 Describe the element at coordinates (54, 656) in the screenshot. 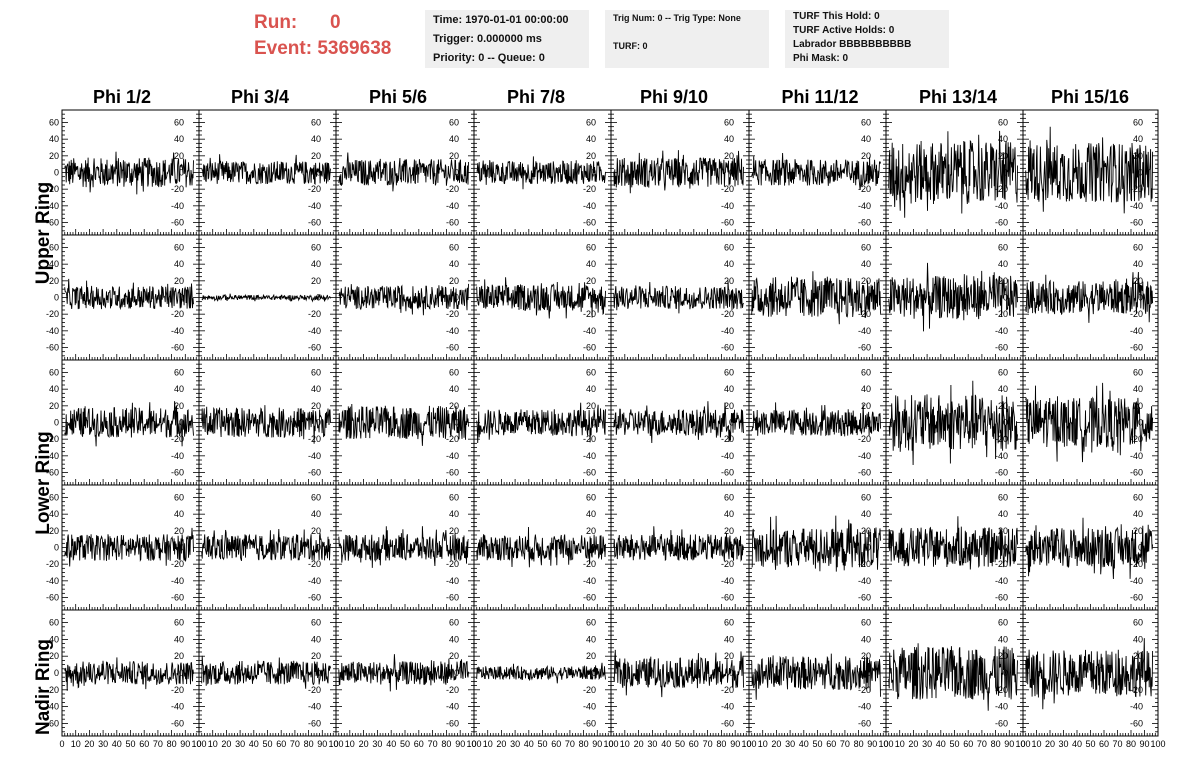

I see `y-tick-label-left: 20` at that location.